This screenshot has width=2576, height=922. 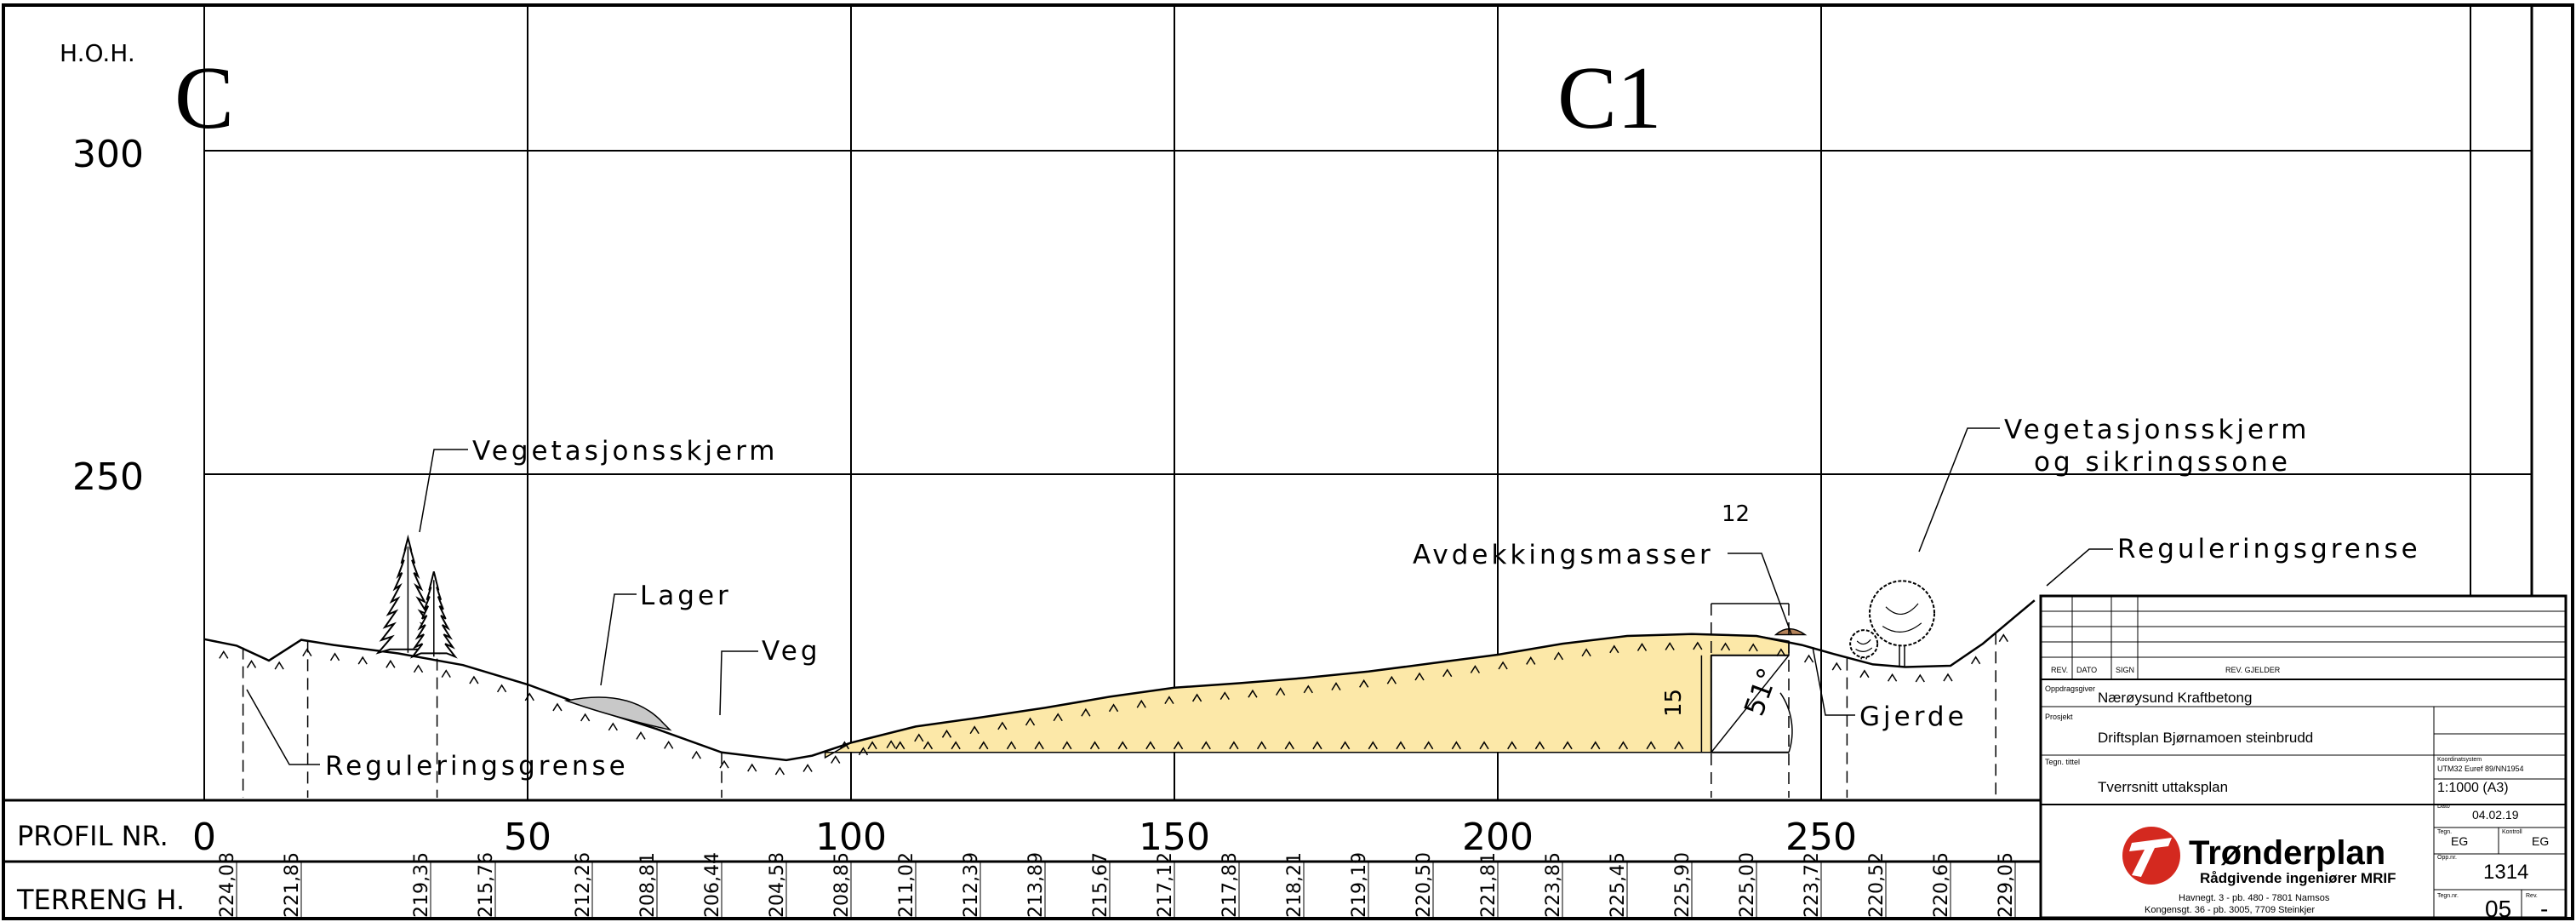 I want to click on section-label-start: C, so click(x=204, y=97).